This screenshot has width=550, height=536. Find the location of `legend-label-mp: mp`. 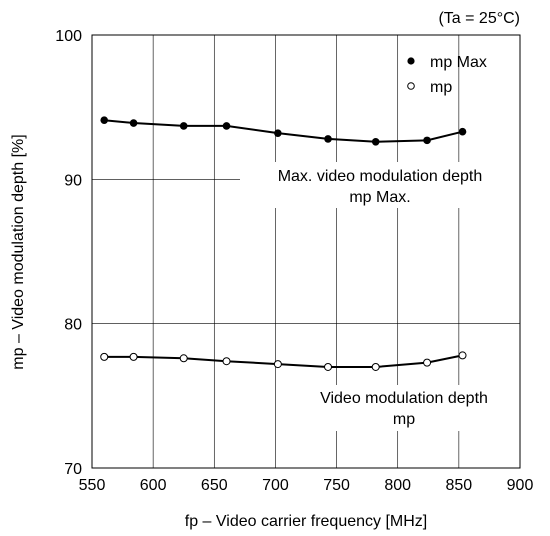

legend-label-mp: mp is located at coordinates (441, 87).